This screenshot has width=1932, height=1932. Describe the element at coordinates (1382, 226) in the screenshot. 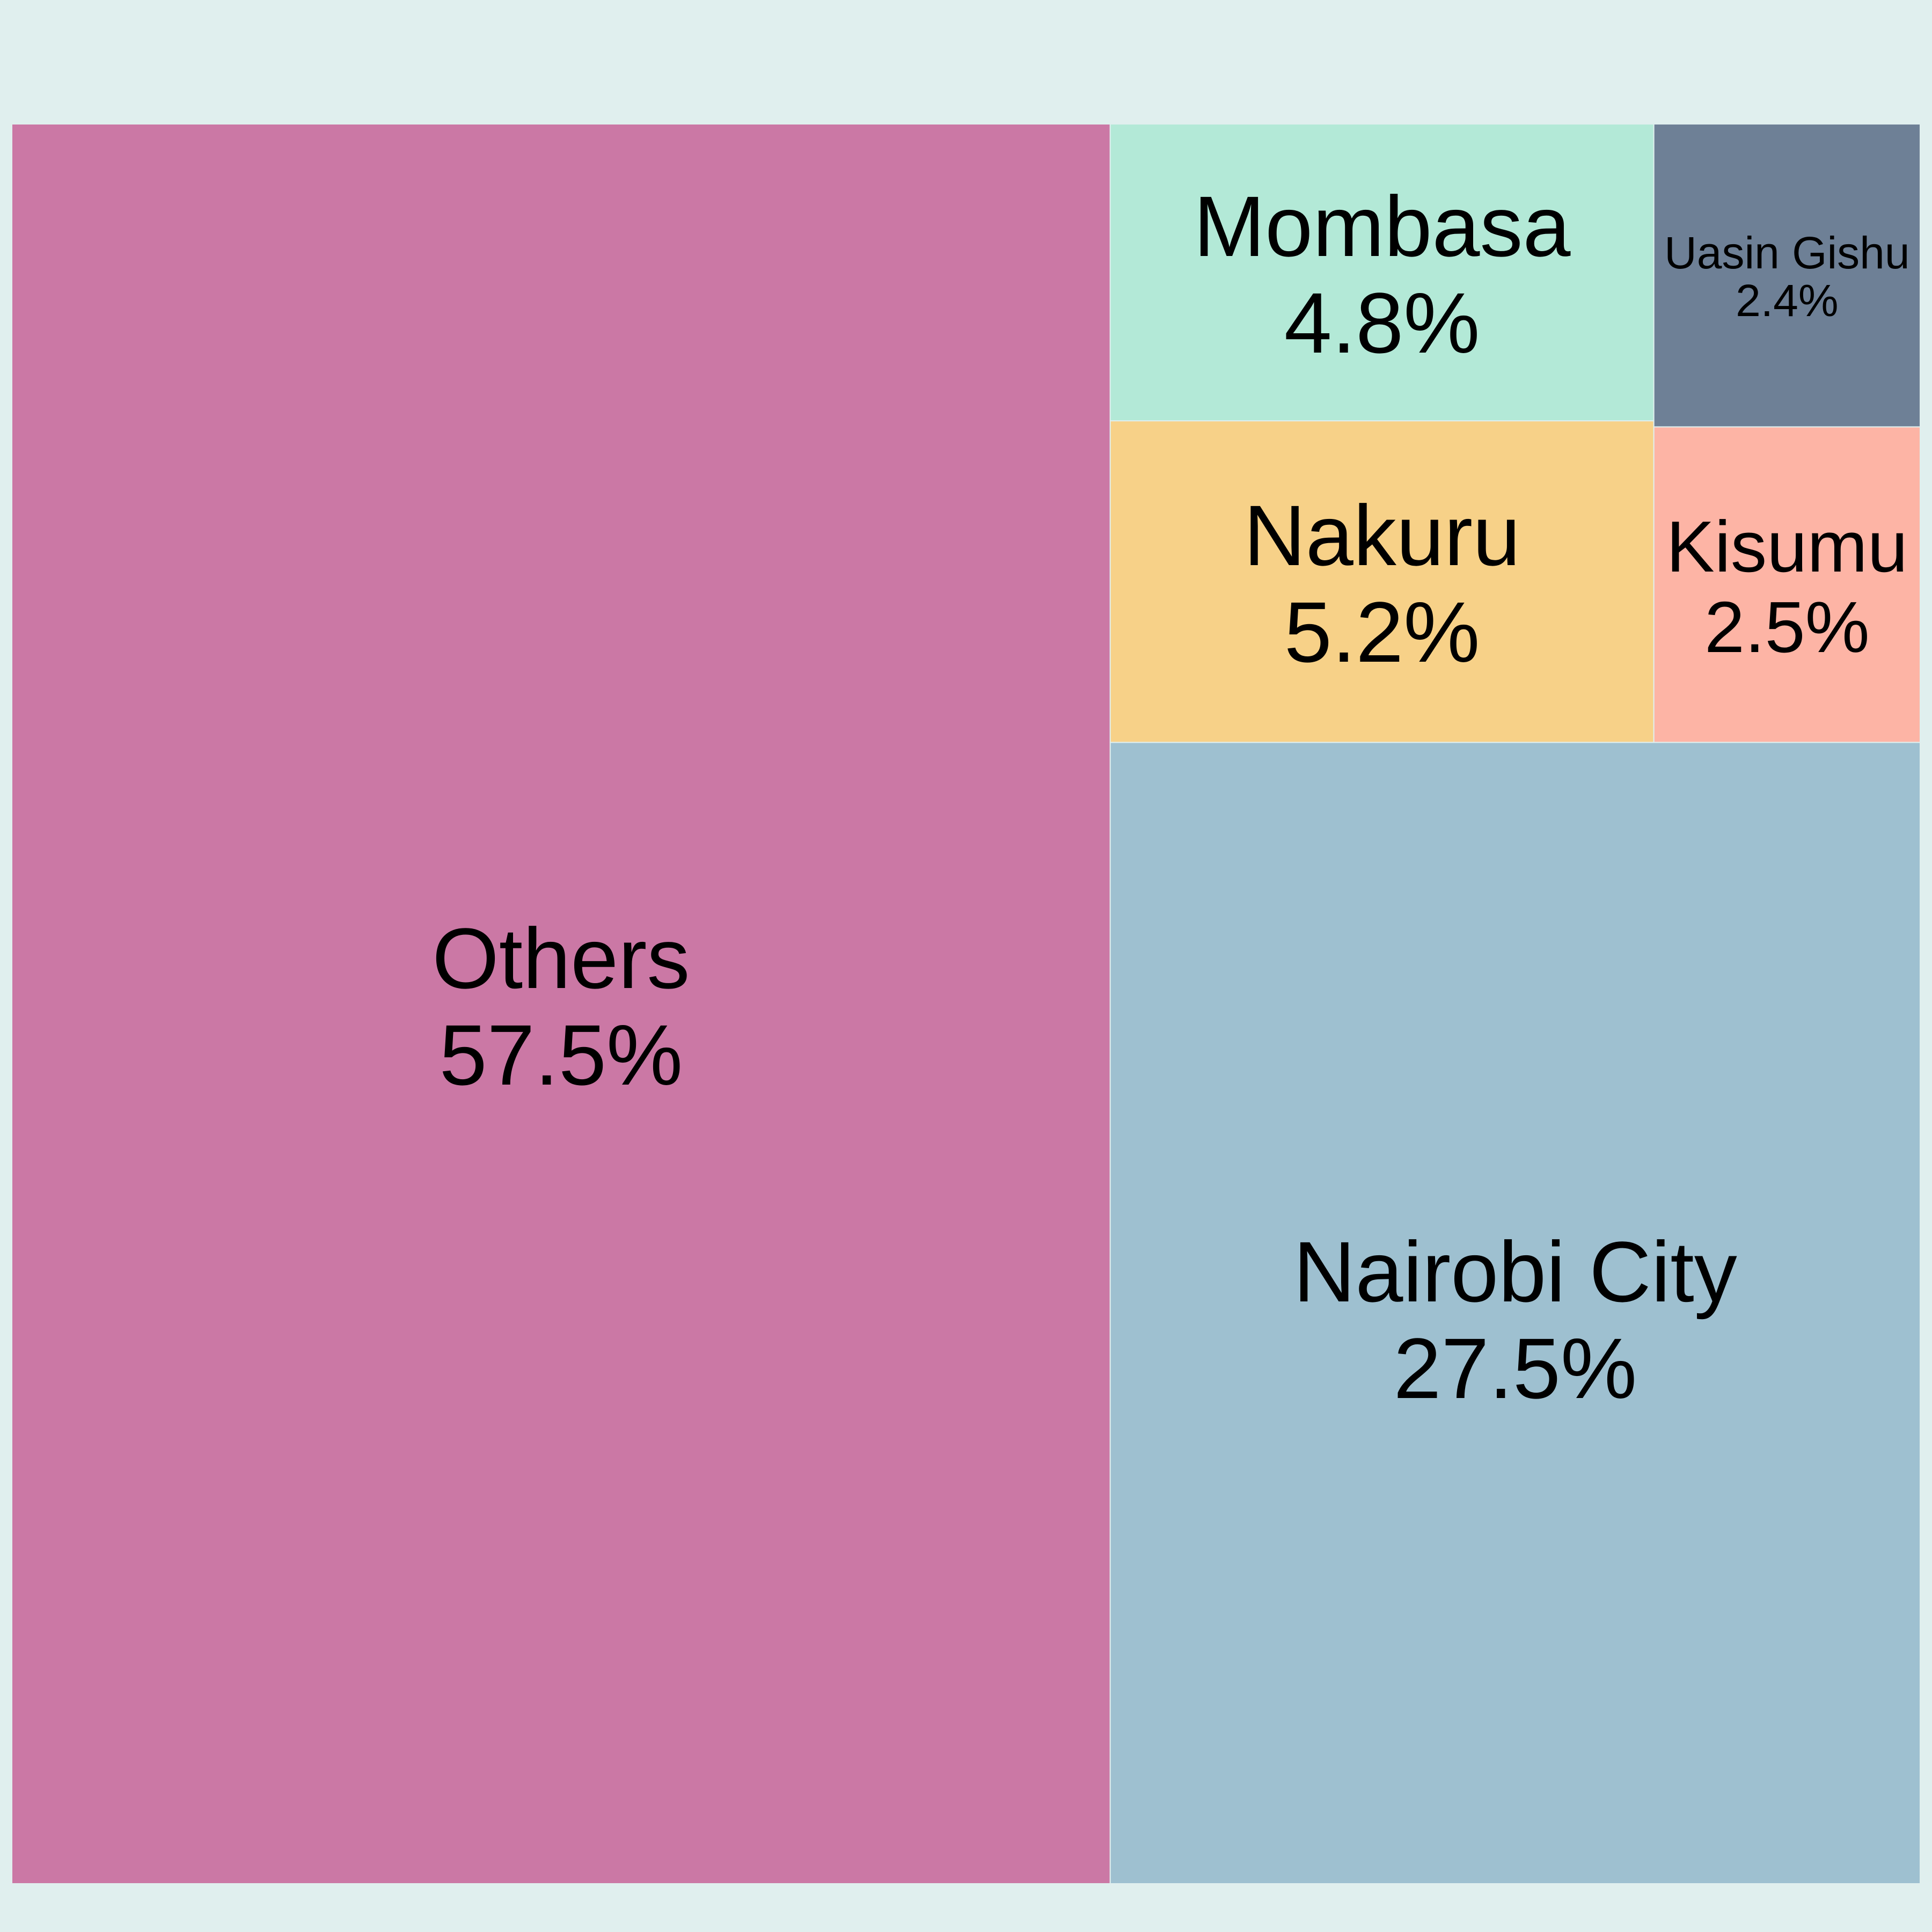

I see `tile-name-mombasa: Mombasa` at that location.